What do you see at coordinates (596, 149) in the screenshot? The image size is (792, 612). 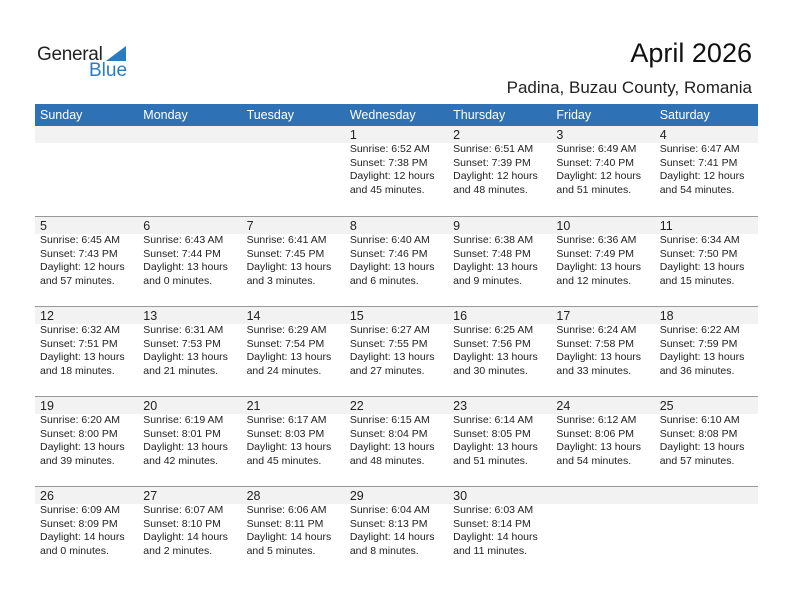 I see `sunrise-text: Sunrise: 6:49 AM` at bounding box center [596, 149].